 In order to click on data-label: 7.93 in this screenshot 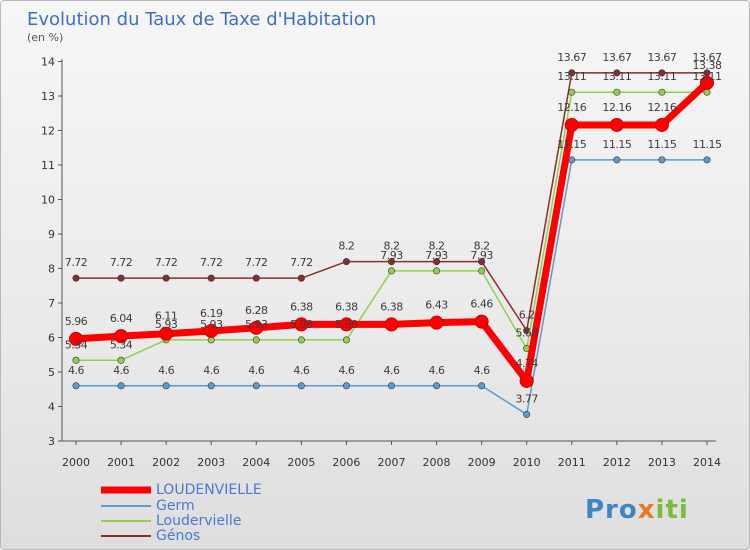, I will do `click(391, 255)`.